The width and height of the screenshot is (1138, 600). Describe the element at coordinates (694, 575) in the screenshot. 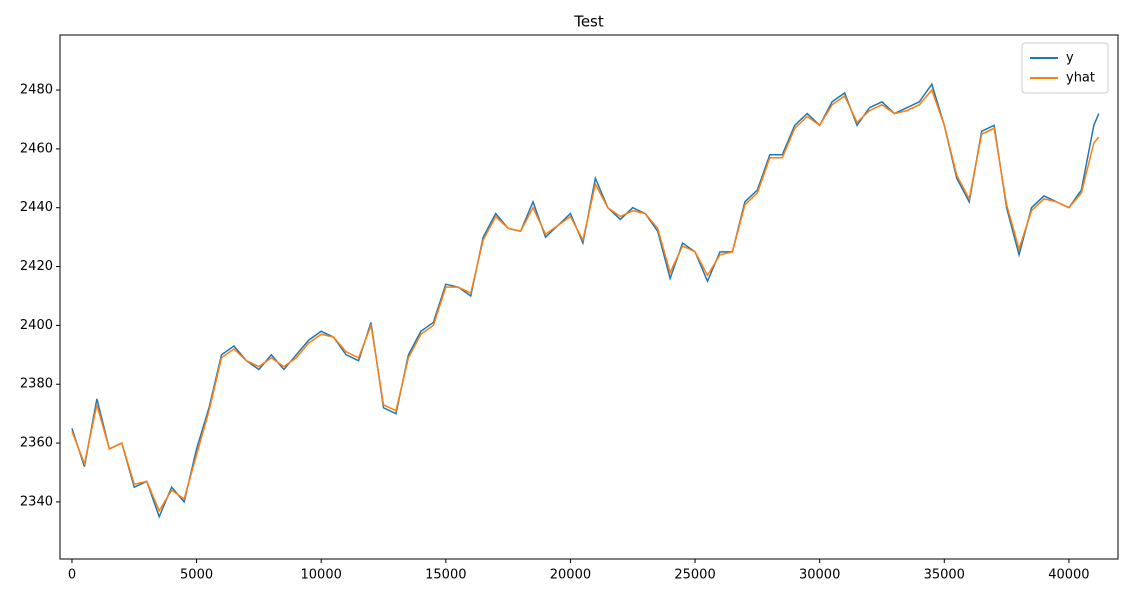

I see `x-tick-label: 25000` at that location.